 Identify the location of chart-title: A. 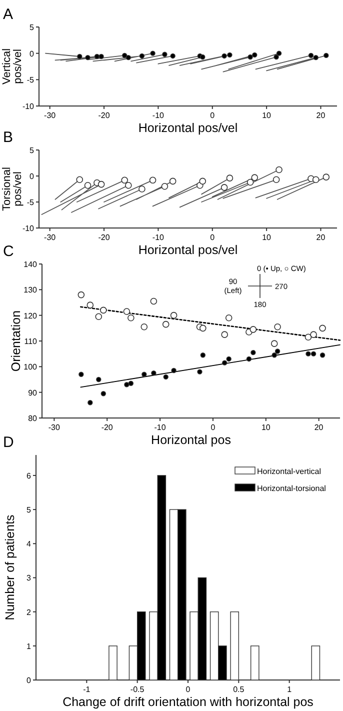
(8, 14).